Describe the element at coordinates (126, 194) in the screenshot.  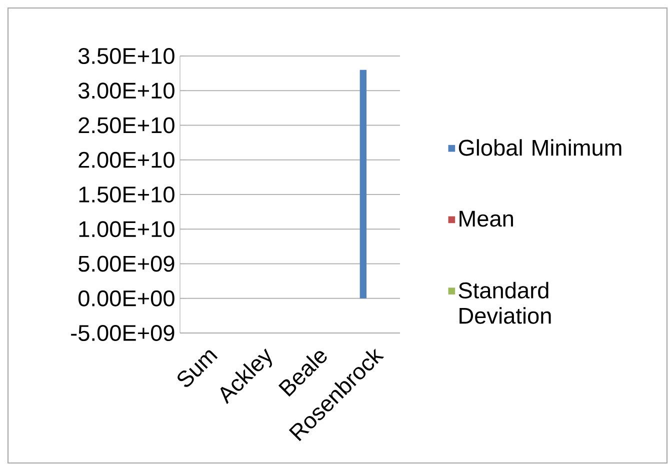
I see `y-tick-label: 1.50E+10` at that location.